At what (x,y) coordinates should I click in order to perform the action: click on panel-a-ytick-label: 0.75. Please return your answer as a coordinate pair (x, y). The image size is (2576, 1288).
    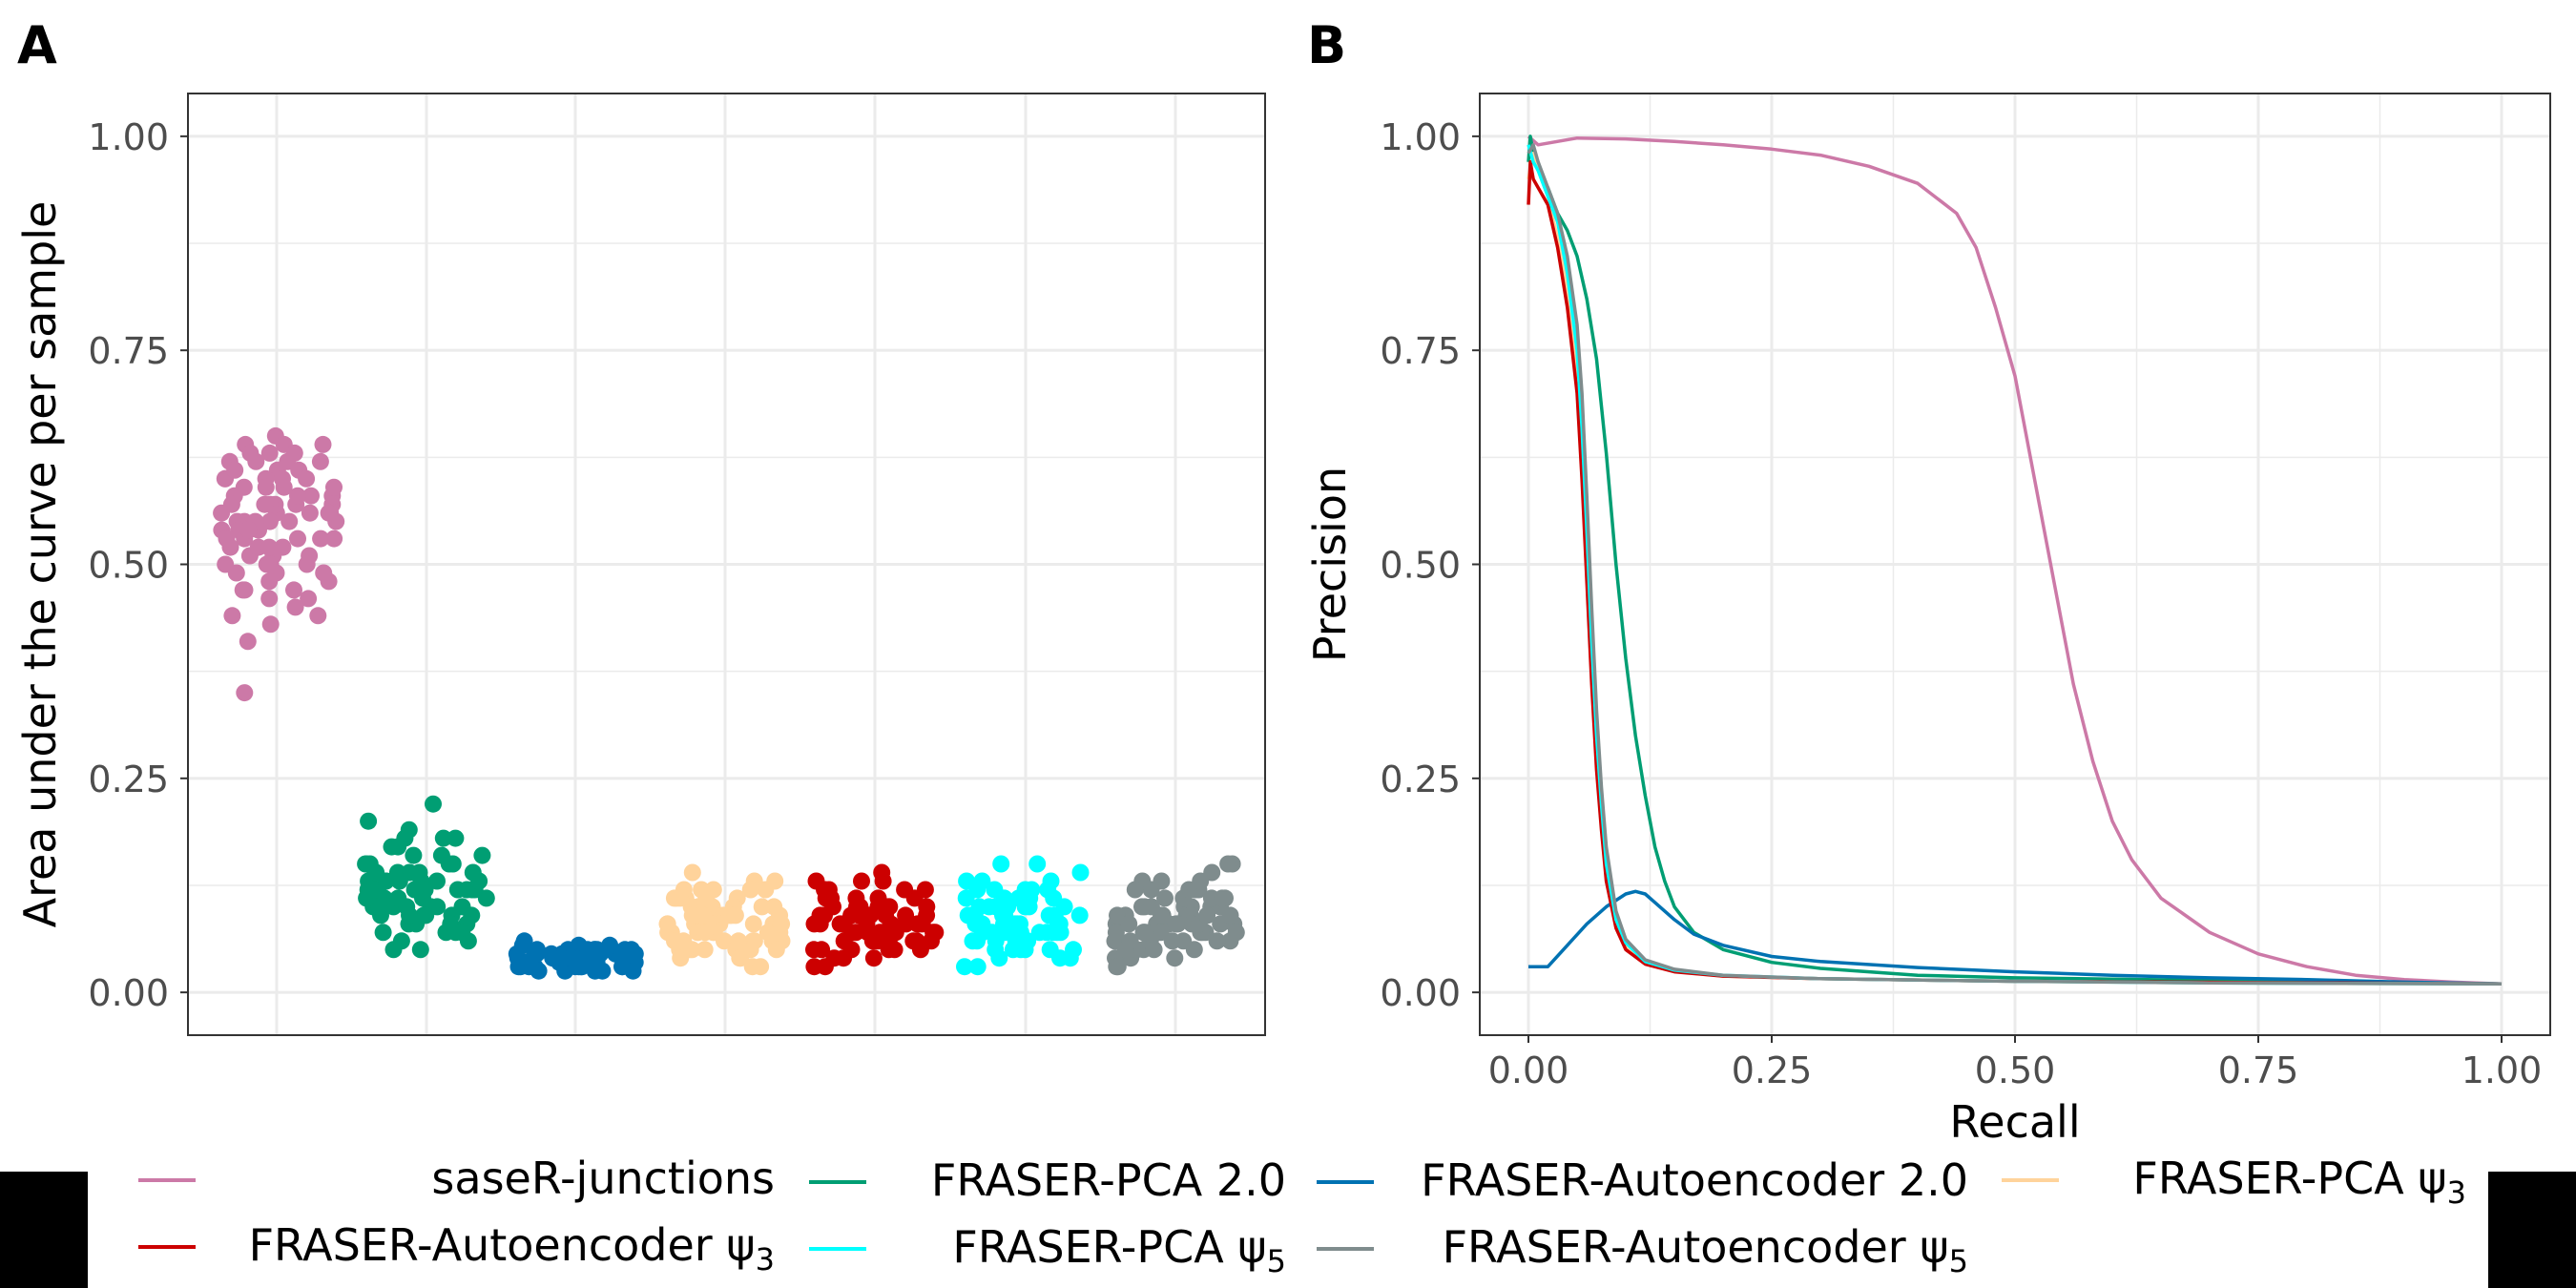
    Looking at the image, I should click on (128, 351).